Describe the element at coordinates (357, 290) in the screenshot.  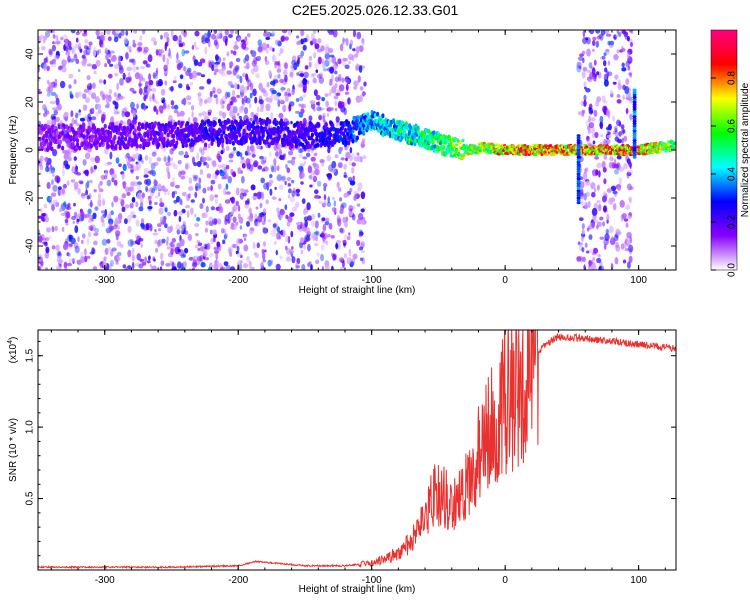
I see `top-x-axis-label: Height of straight line (km)` at that location.